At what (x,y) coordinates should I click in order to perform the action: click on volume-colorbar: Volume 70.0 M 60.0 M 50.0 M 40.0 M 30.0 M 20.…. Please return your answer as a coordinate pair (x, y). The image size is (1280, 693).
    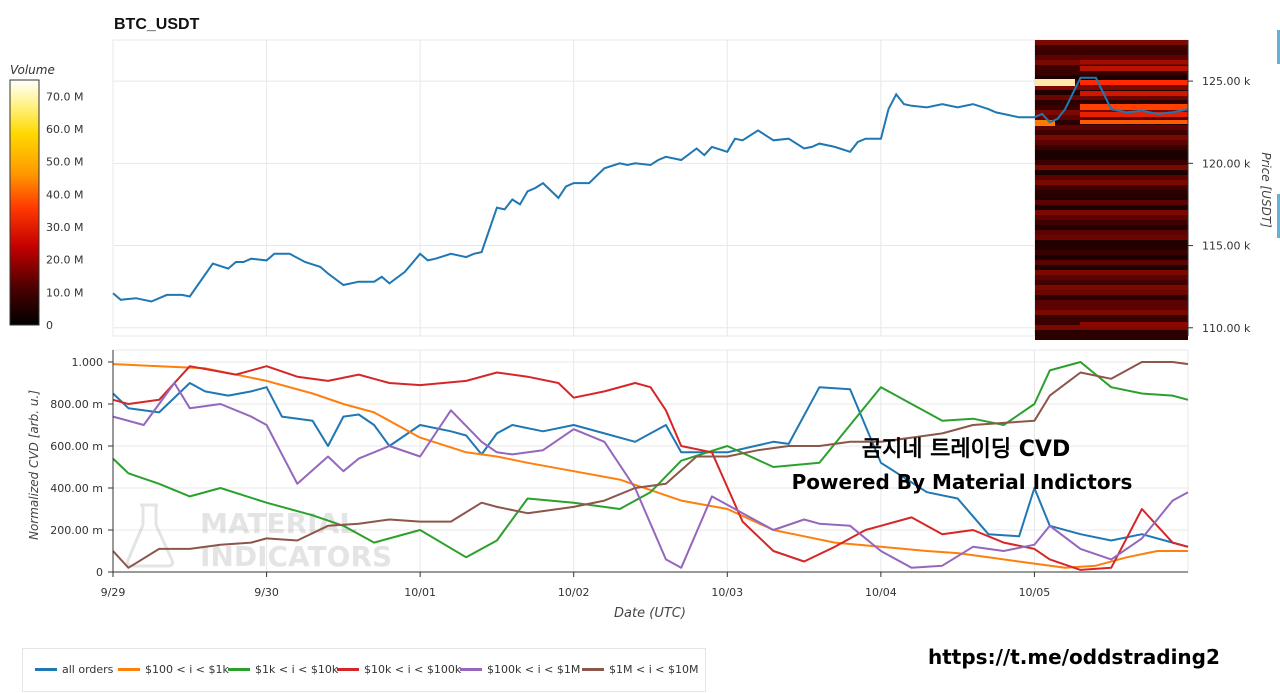
    Looking at the image, I should click on (46, 197).